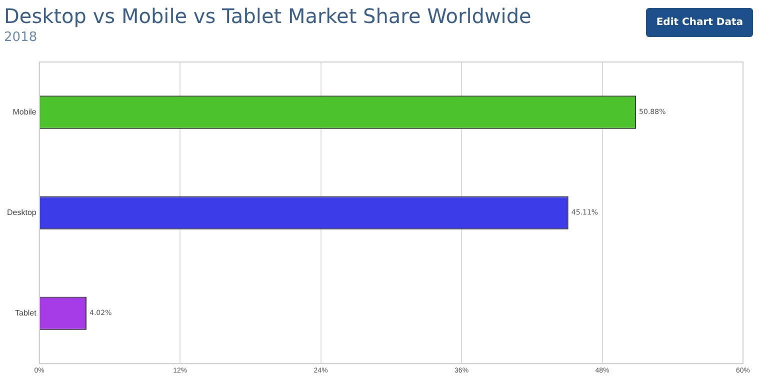  I want to click on chart-subtitle: 2018, so click(21, 37).